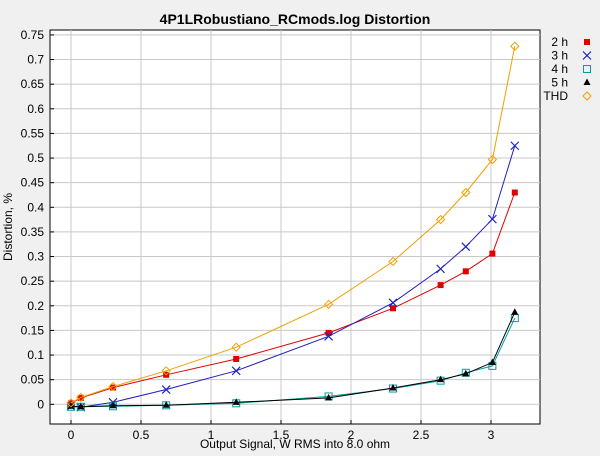 This screenshot has height=456, width=600. What do you see at coordinates (33, 84) in the screenshot?
I see `y-tick-label: 0.65` at bounding box center [33, 84].